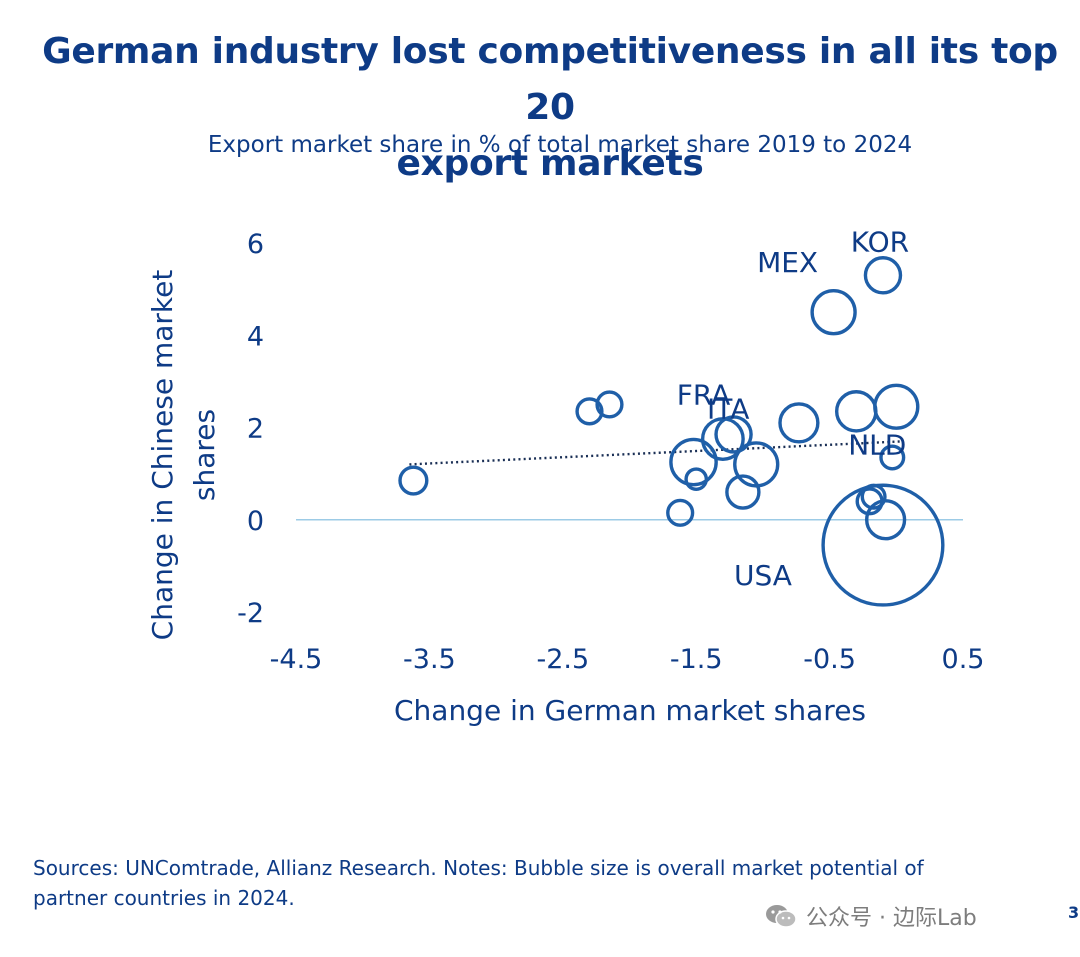  Describe the element at coordinates (696, 659) in the screenshot. I see `x-tick-label: -1.5` at that location.